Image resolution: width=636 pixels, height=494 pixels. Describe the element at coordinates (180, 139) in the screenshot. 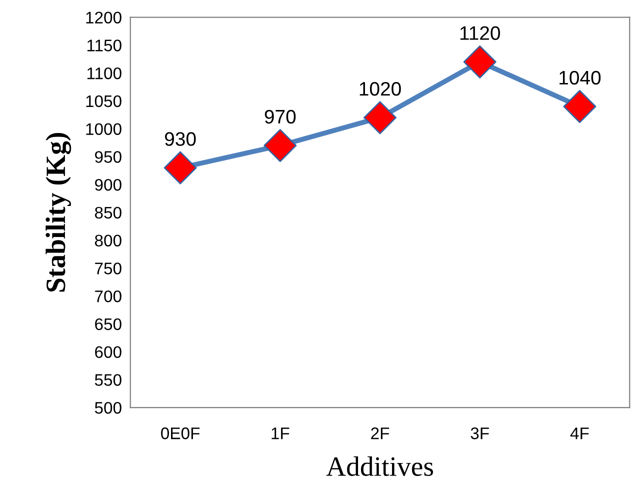

I see `data-label: 930` at that location.